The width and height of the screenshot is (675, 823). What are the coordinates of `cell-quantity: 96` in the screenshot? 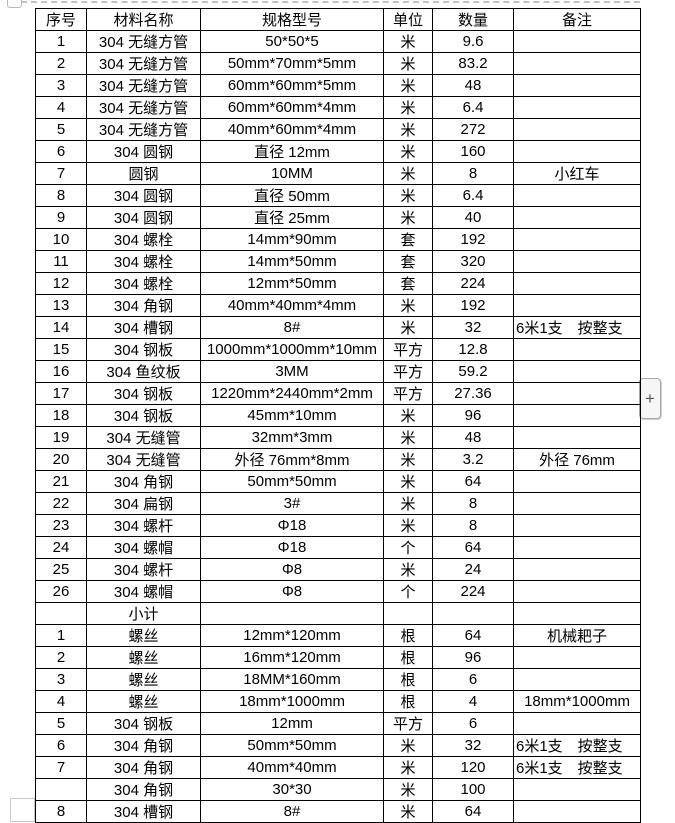 It's located at (473, 657).